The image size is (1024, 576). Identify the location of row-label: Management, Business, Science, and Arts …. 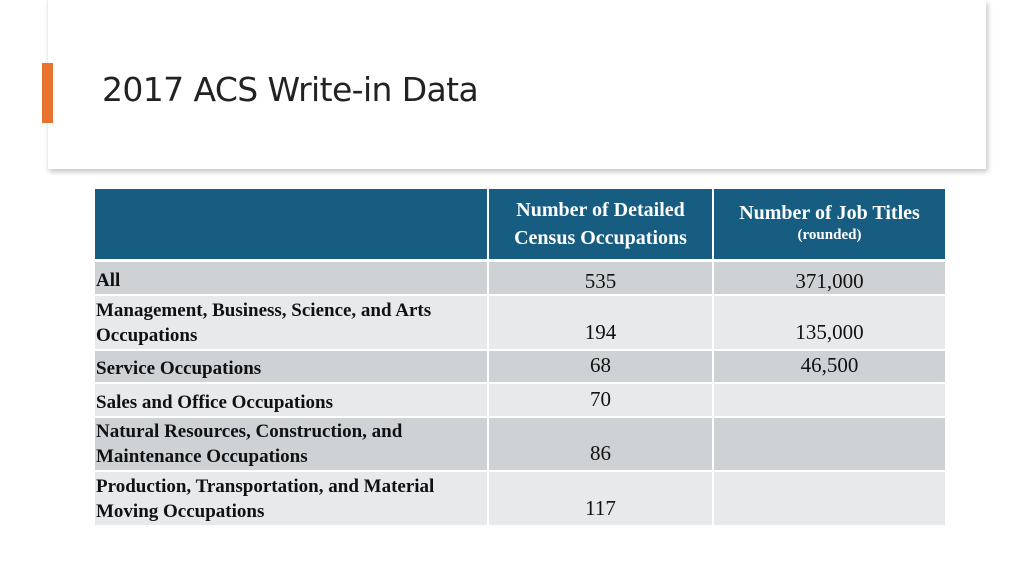
(292, 323).